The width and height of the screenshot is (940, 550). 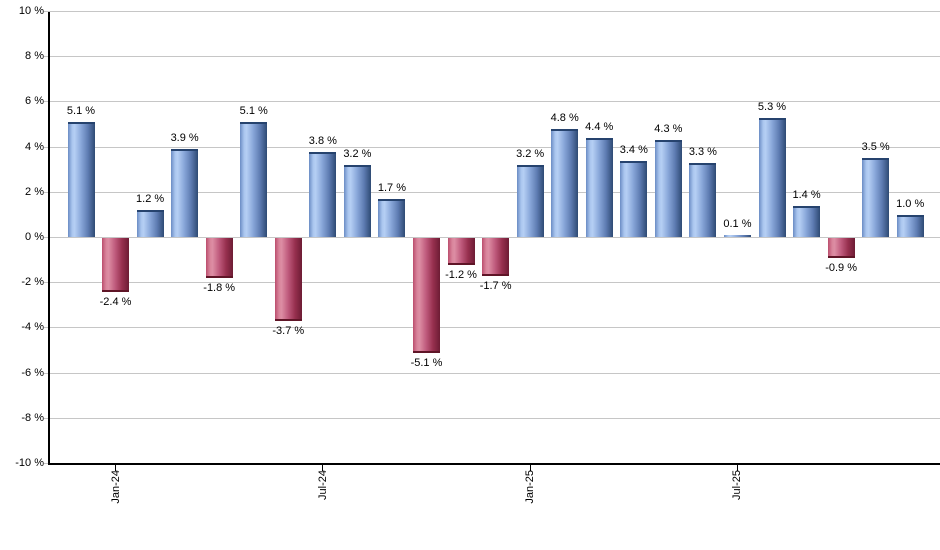 What do you see at coordinates (492, 418) in the screenshot?
I see `gridline--8pct` at bounding box center [492, 418].